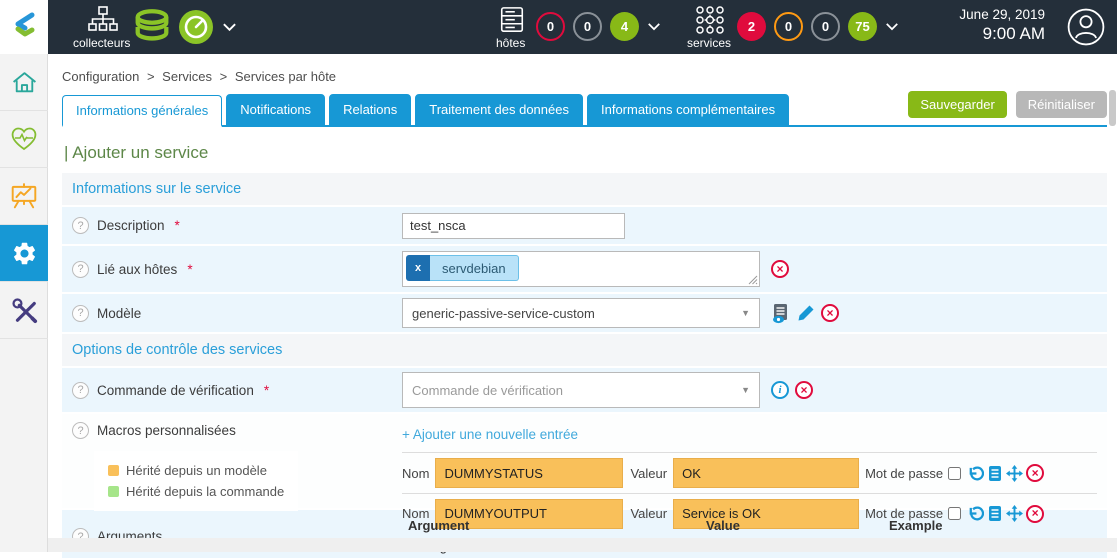 This screenshot has height=558, width=1117. I want to click on host-chip: x servdebian, so click(462, 268).